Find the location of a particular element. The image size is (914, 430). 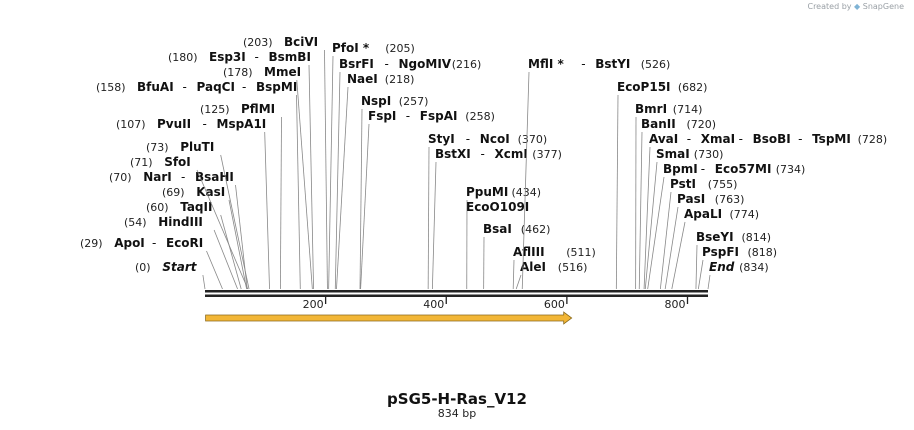

restriction-site-label: (54) HindIII is located at coordinates (163, 222).